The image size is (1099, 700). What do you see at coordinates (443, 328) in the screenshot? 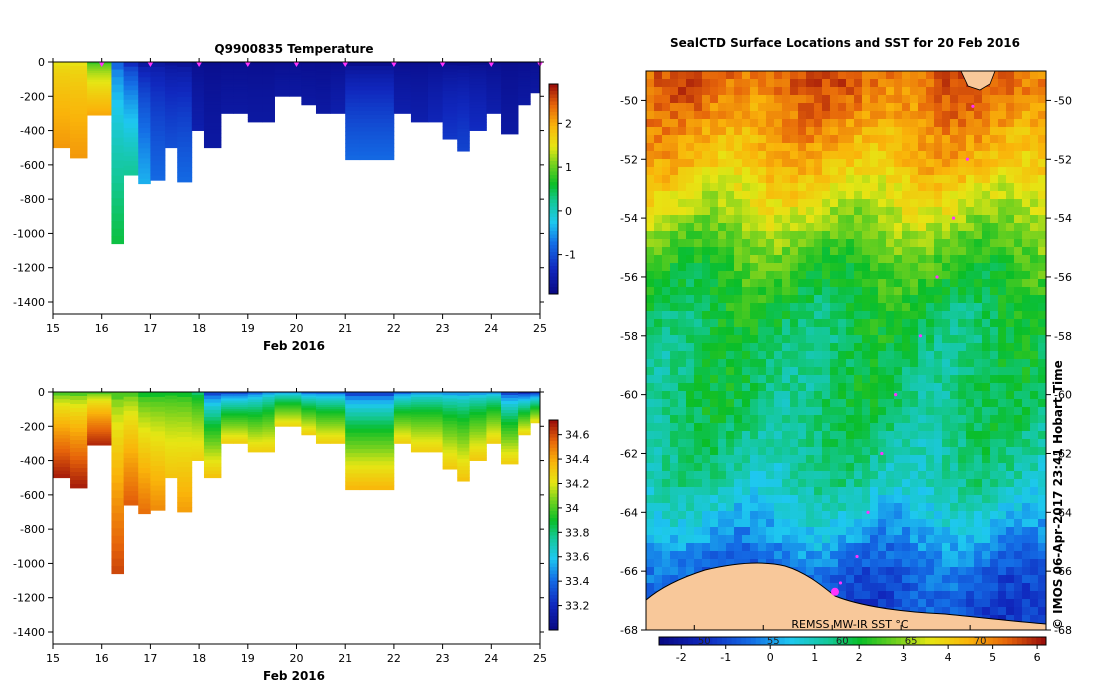
I see `x-tick-label: 23` at bounding box center [443, 328].